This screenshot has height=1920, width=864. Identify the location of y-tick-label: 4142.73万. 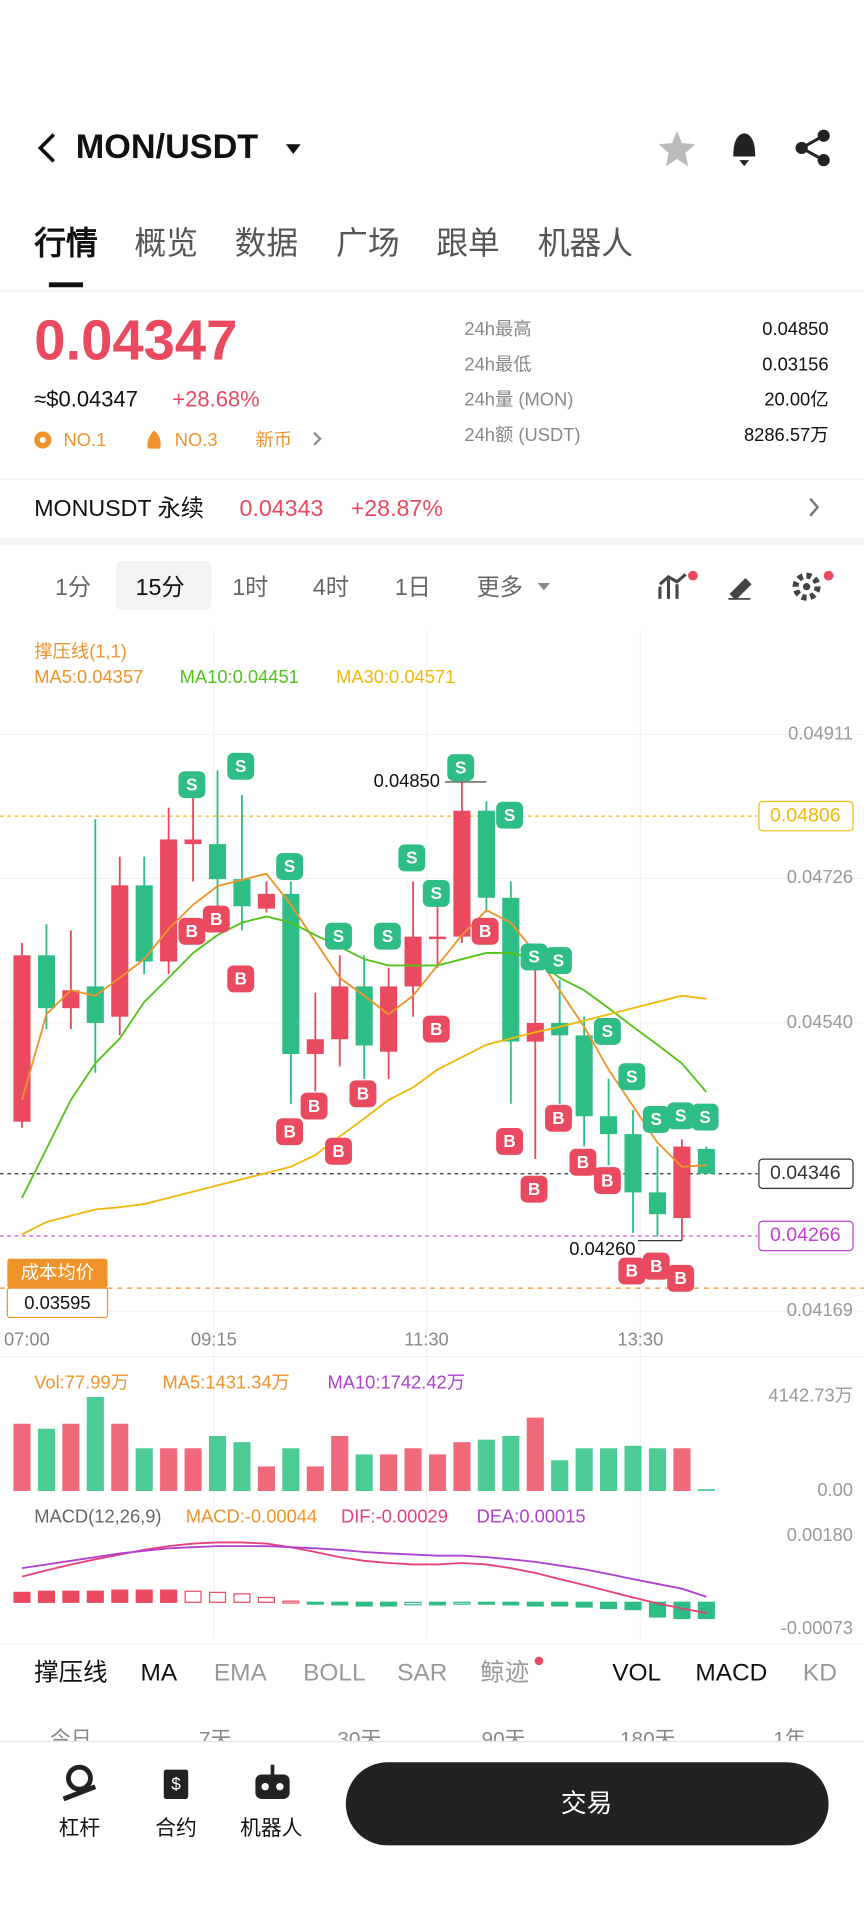
(810, 1395).